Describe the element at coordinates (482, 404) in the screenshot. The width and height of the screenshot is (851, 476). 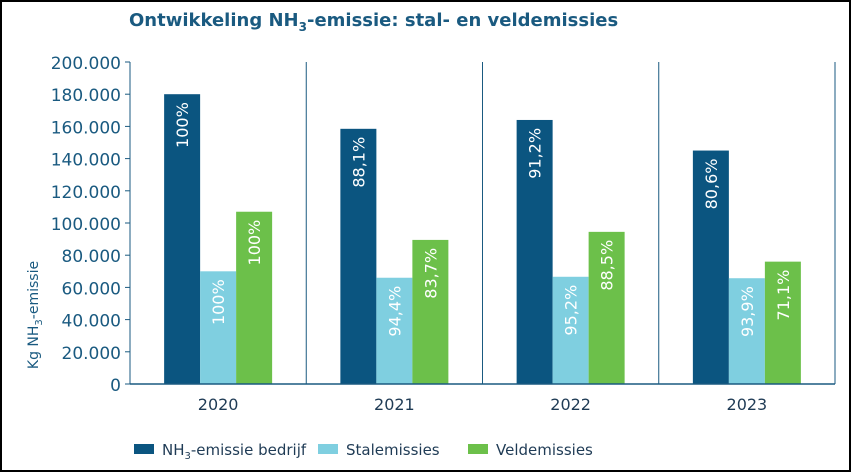
I see `x-ticks: 2020 2021 2022 2023` at that location.